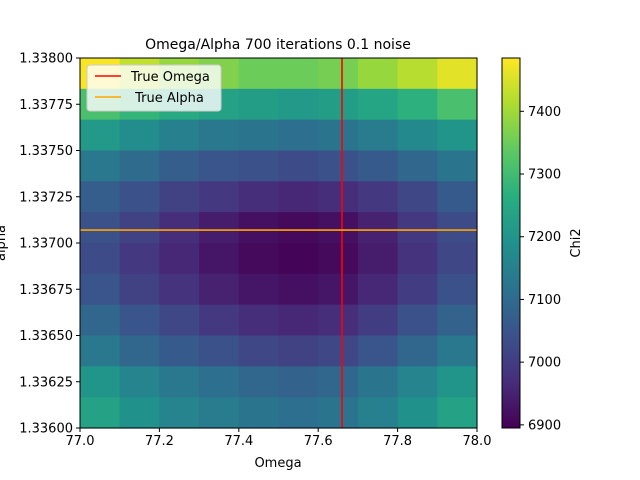  What do you see at coordinates (46, 197) in the screenshot?
I see `y-tick-label: 1.33725` at bounding box center [46, 197].